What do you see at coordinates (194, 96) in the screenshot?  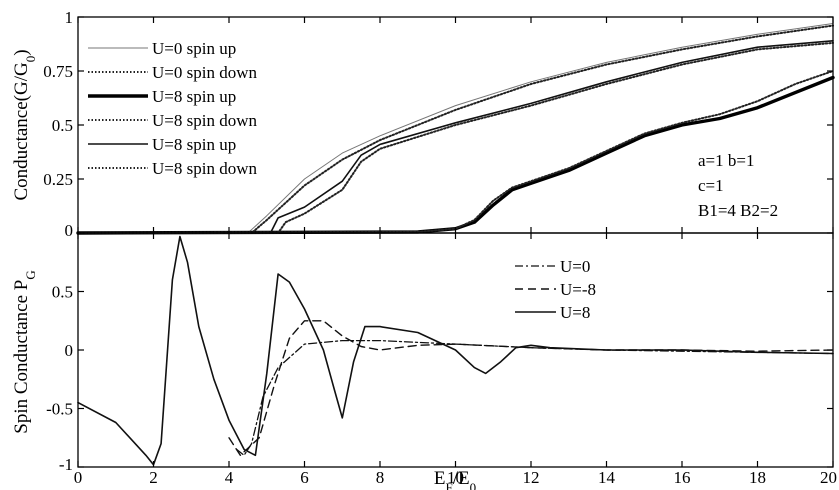 I see `top-legend-label-3: U=8 spin up` at bounding box center [194, 96].